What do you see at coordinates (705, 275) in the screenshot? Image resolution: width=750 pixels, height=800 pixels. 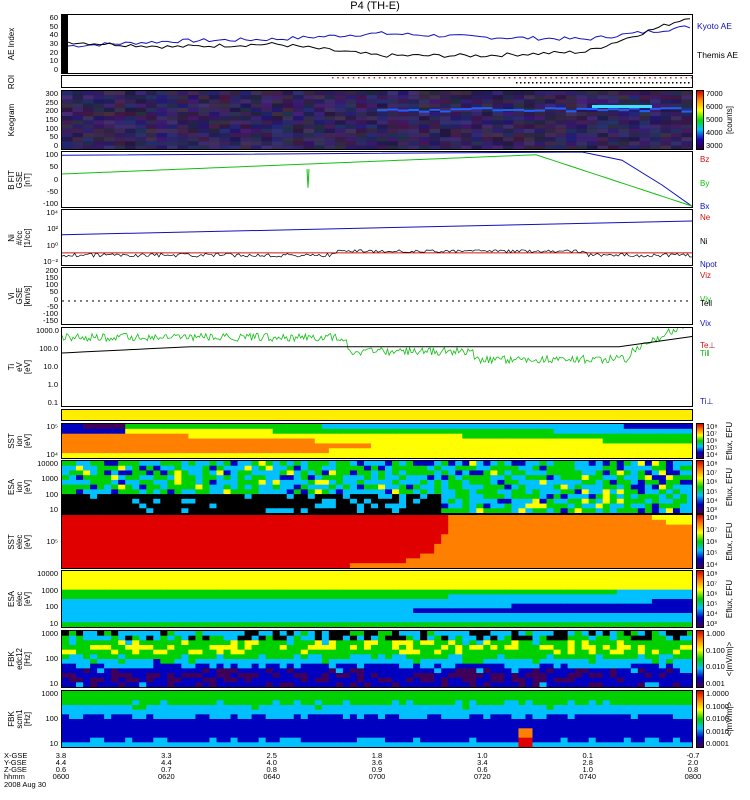 I see `legend-vi: Viz` at bounding box center [705, 275].